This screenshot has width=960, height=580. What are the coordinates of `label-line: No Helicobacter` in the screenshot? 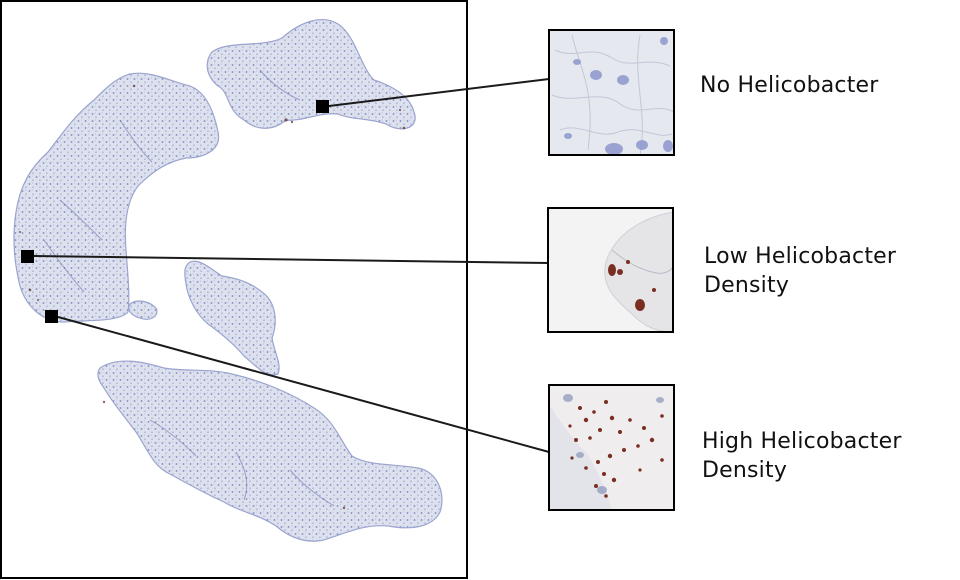 It's located at (789, 85).